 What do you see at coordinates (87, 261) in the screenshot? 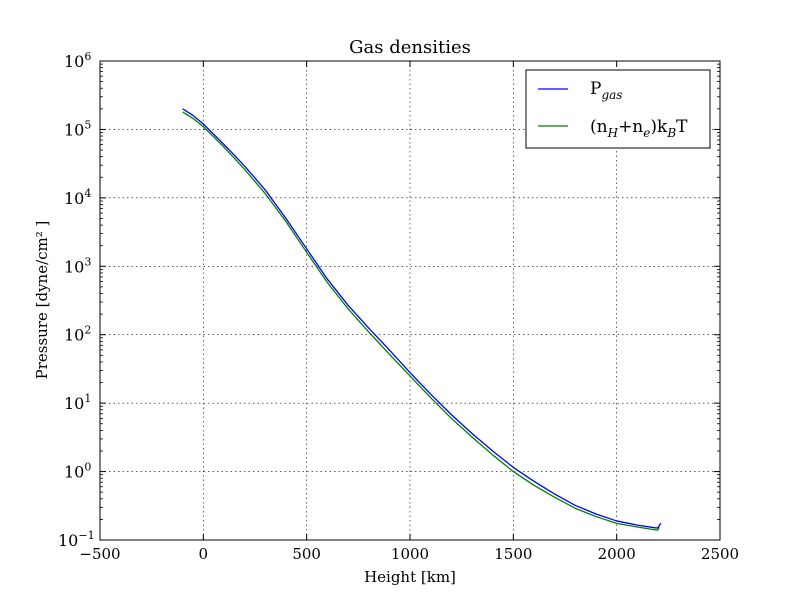
I see `y-tick-label-exponent: 3` at bounding box center [87, 261].